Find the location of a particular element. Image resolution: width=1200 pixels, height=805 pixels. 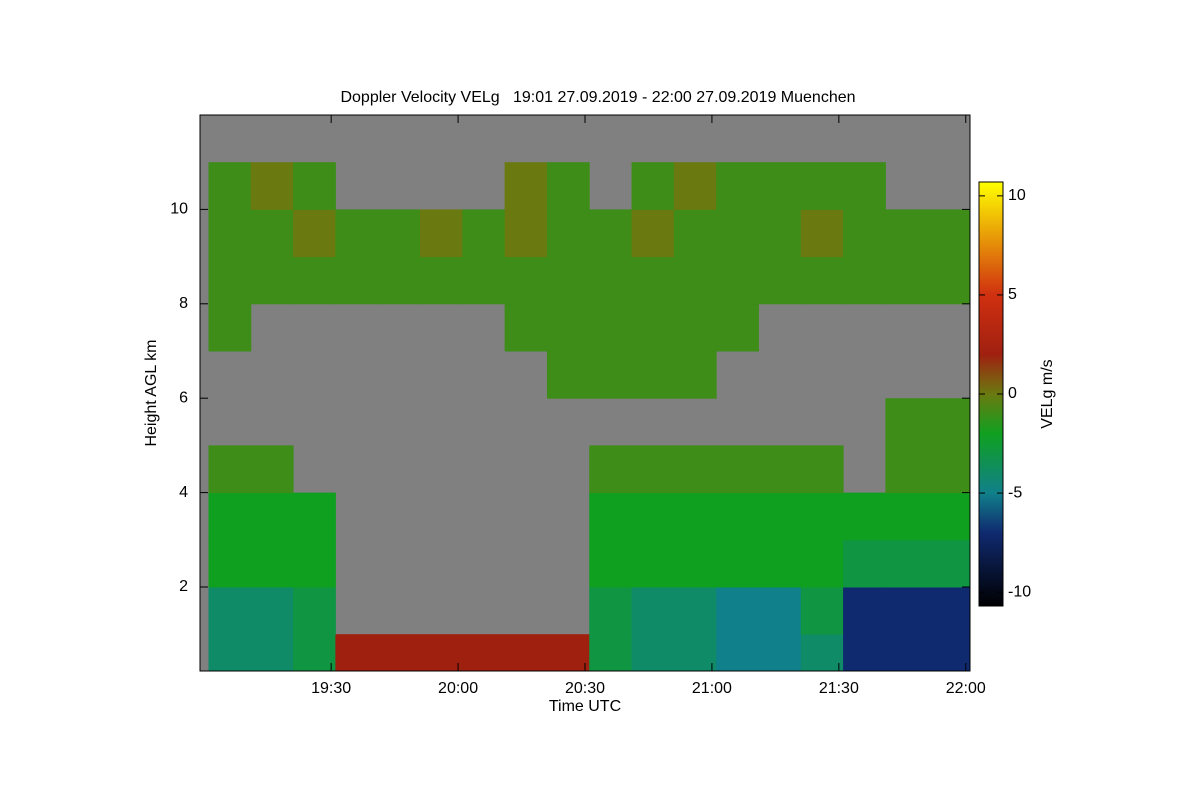

y-tick-label: 6 is located at coordinates (183, 397).